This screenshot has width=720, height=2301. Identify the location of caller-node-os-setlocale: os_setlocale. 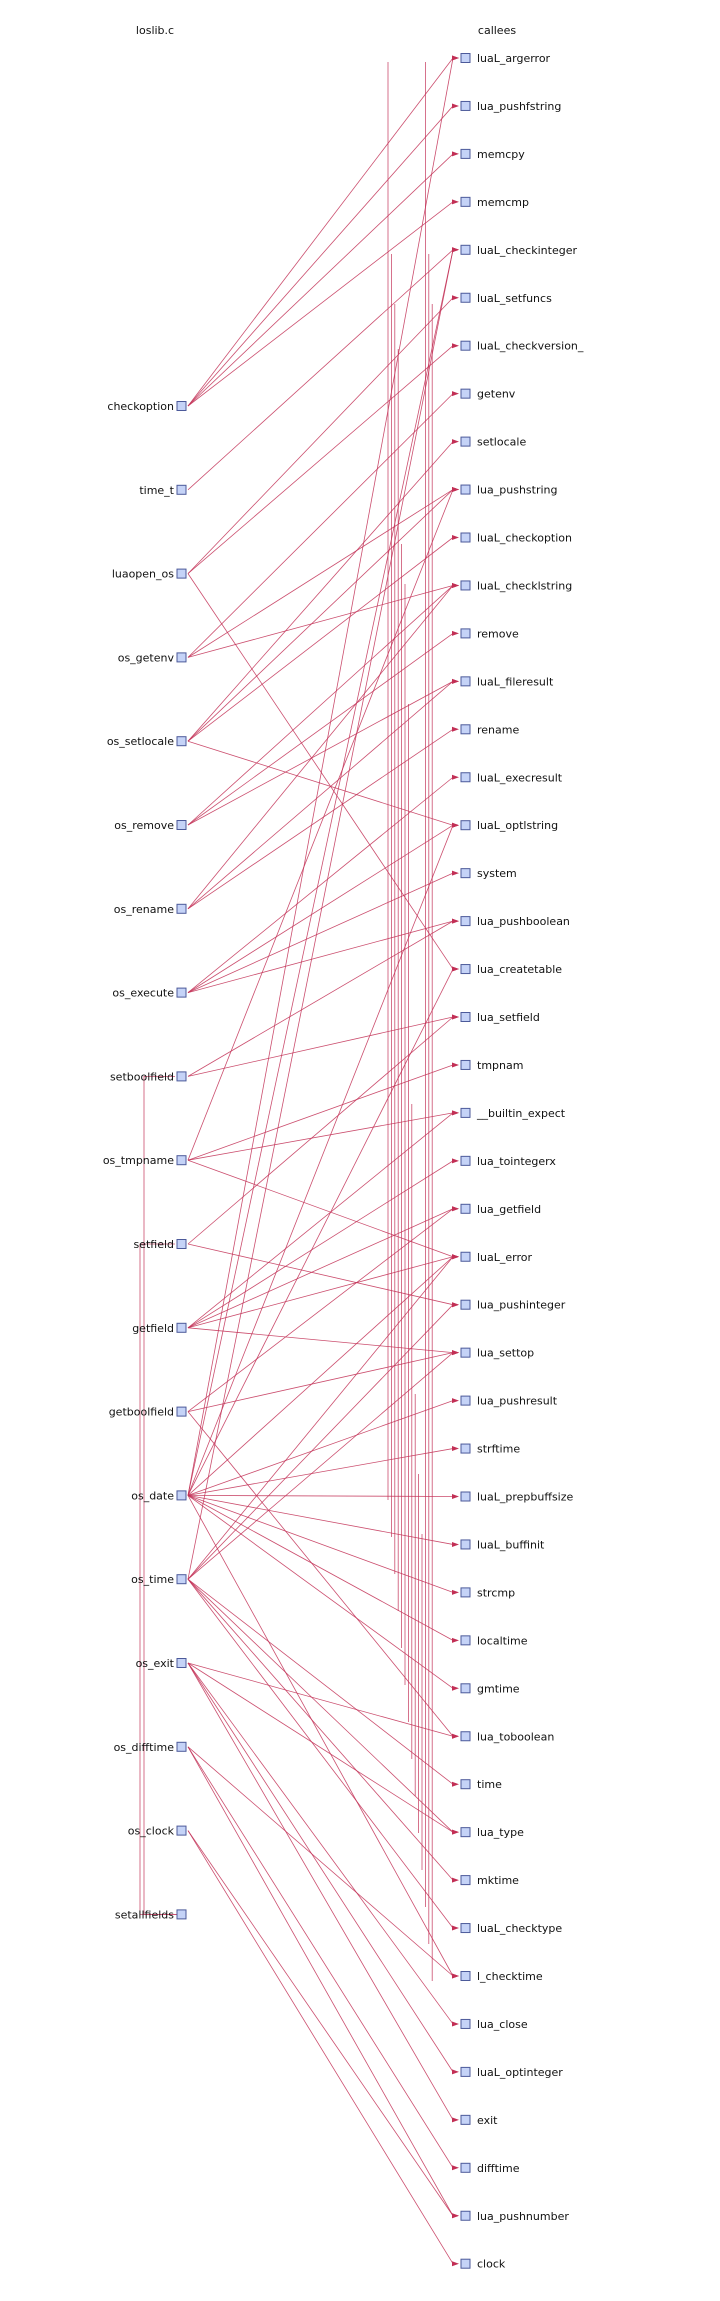
(147, 741).